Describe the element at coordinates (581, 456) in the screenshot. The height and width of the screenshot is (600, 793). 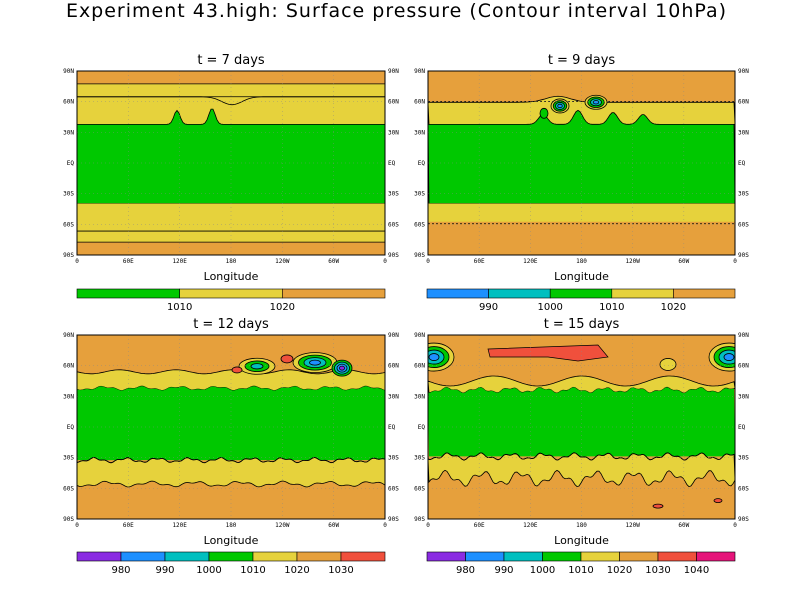
I see `contour-line-south` at that location.